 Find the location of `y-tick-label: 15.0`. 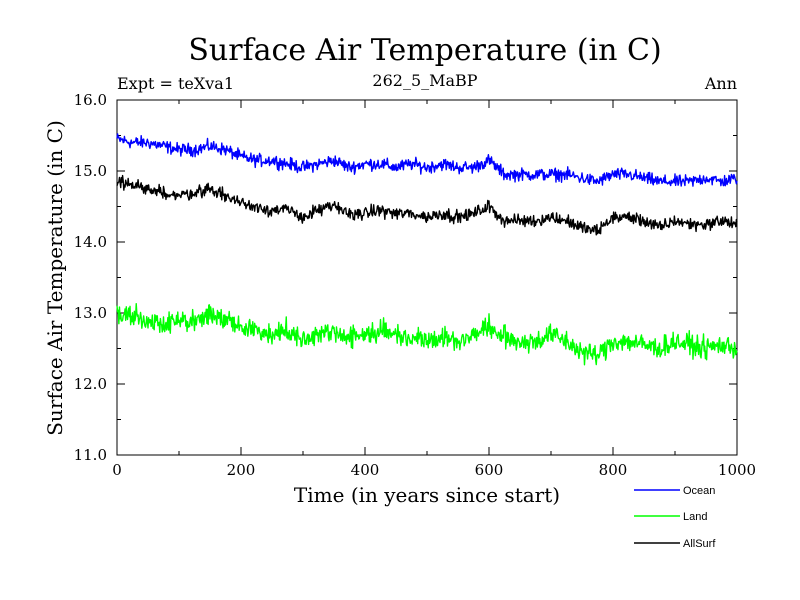

y-tick-label: 15.0 is located at coordinates (90, 171).